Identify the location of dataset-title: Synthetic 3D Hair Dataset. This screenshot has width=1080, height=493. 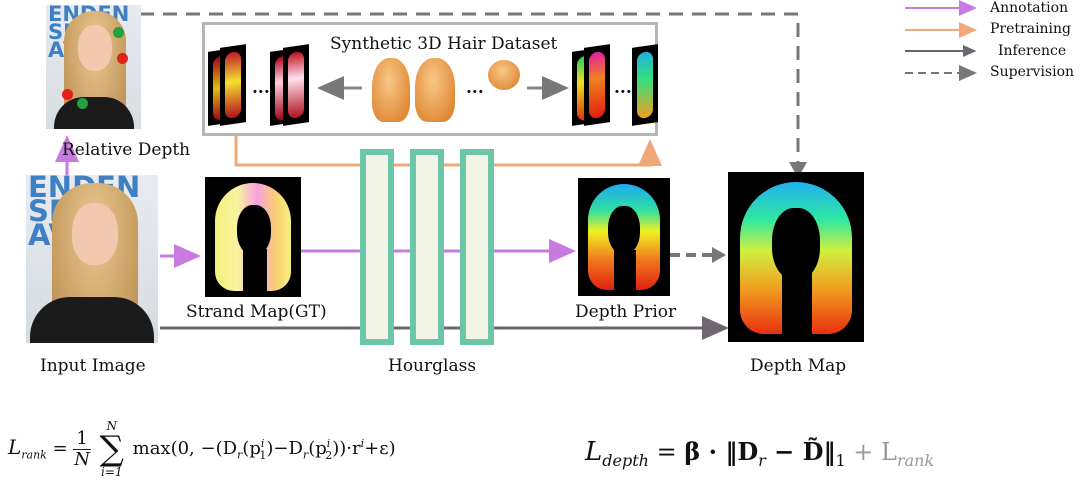
(444, 44).